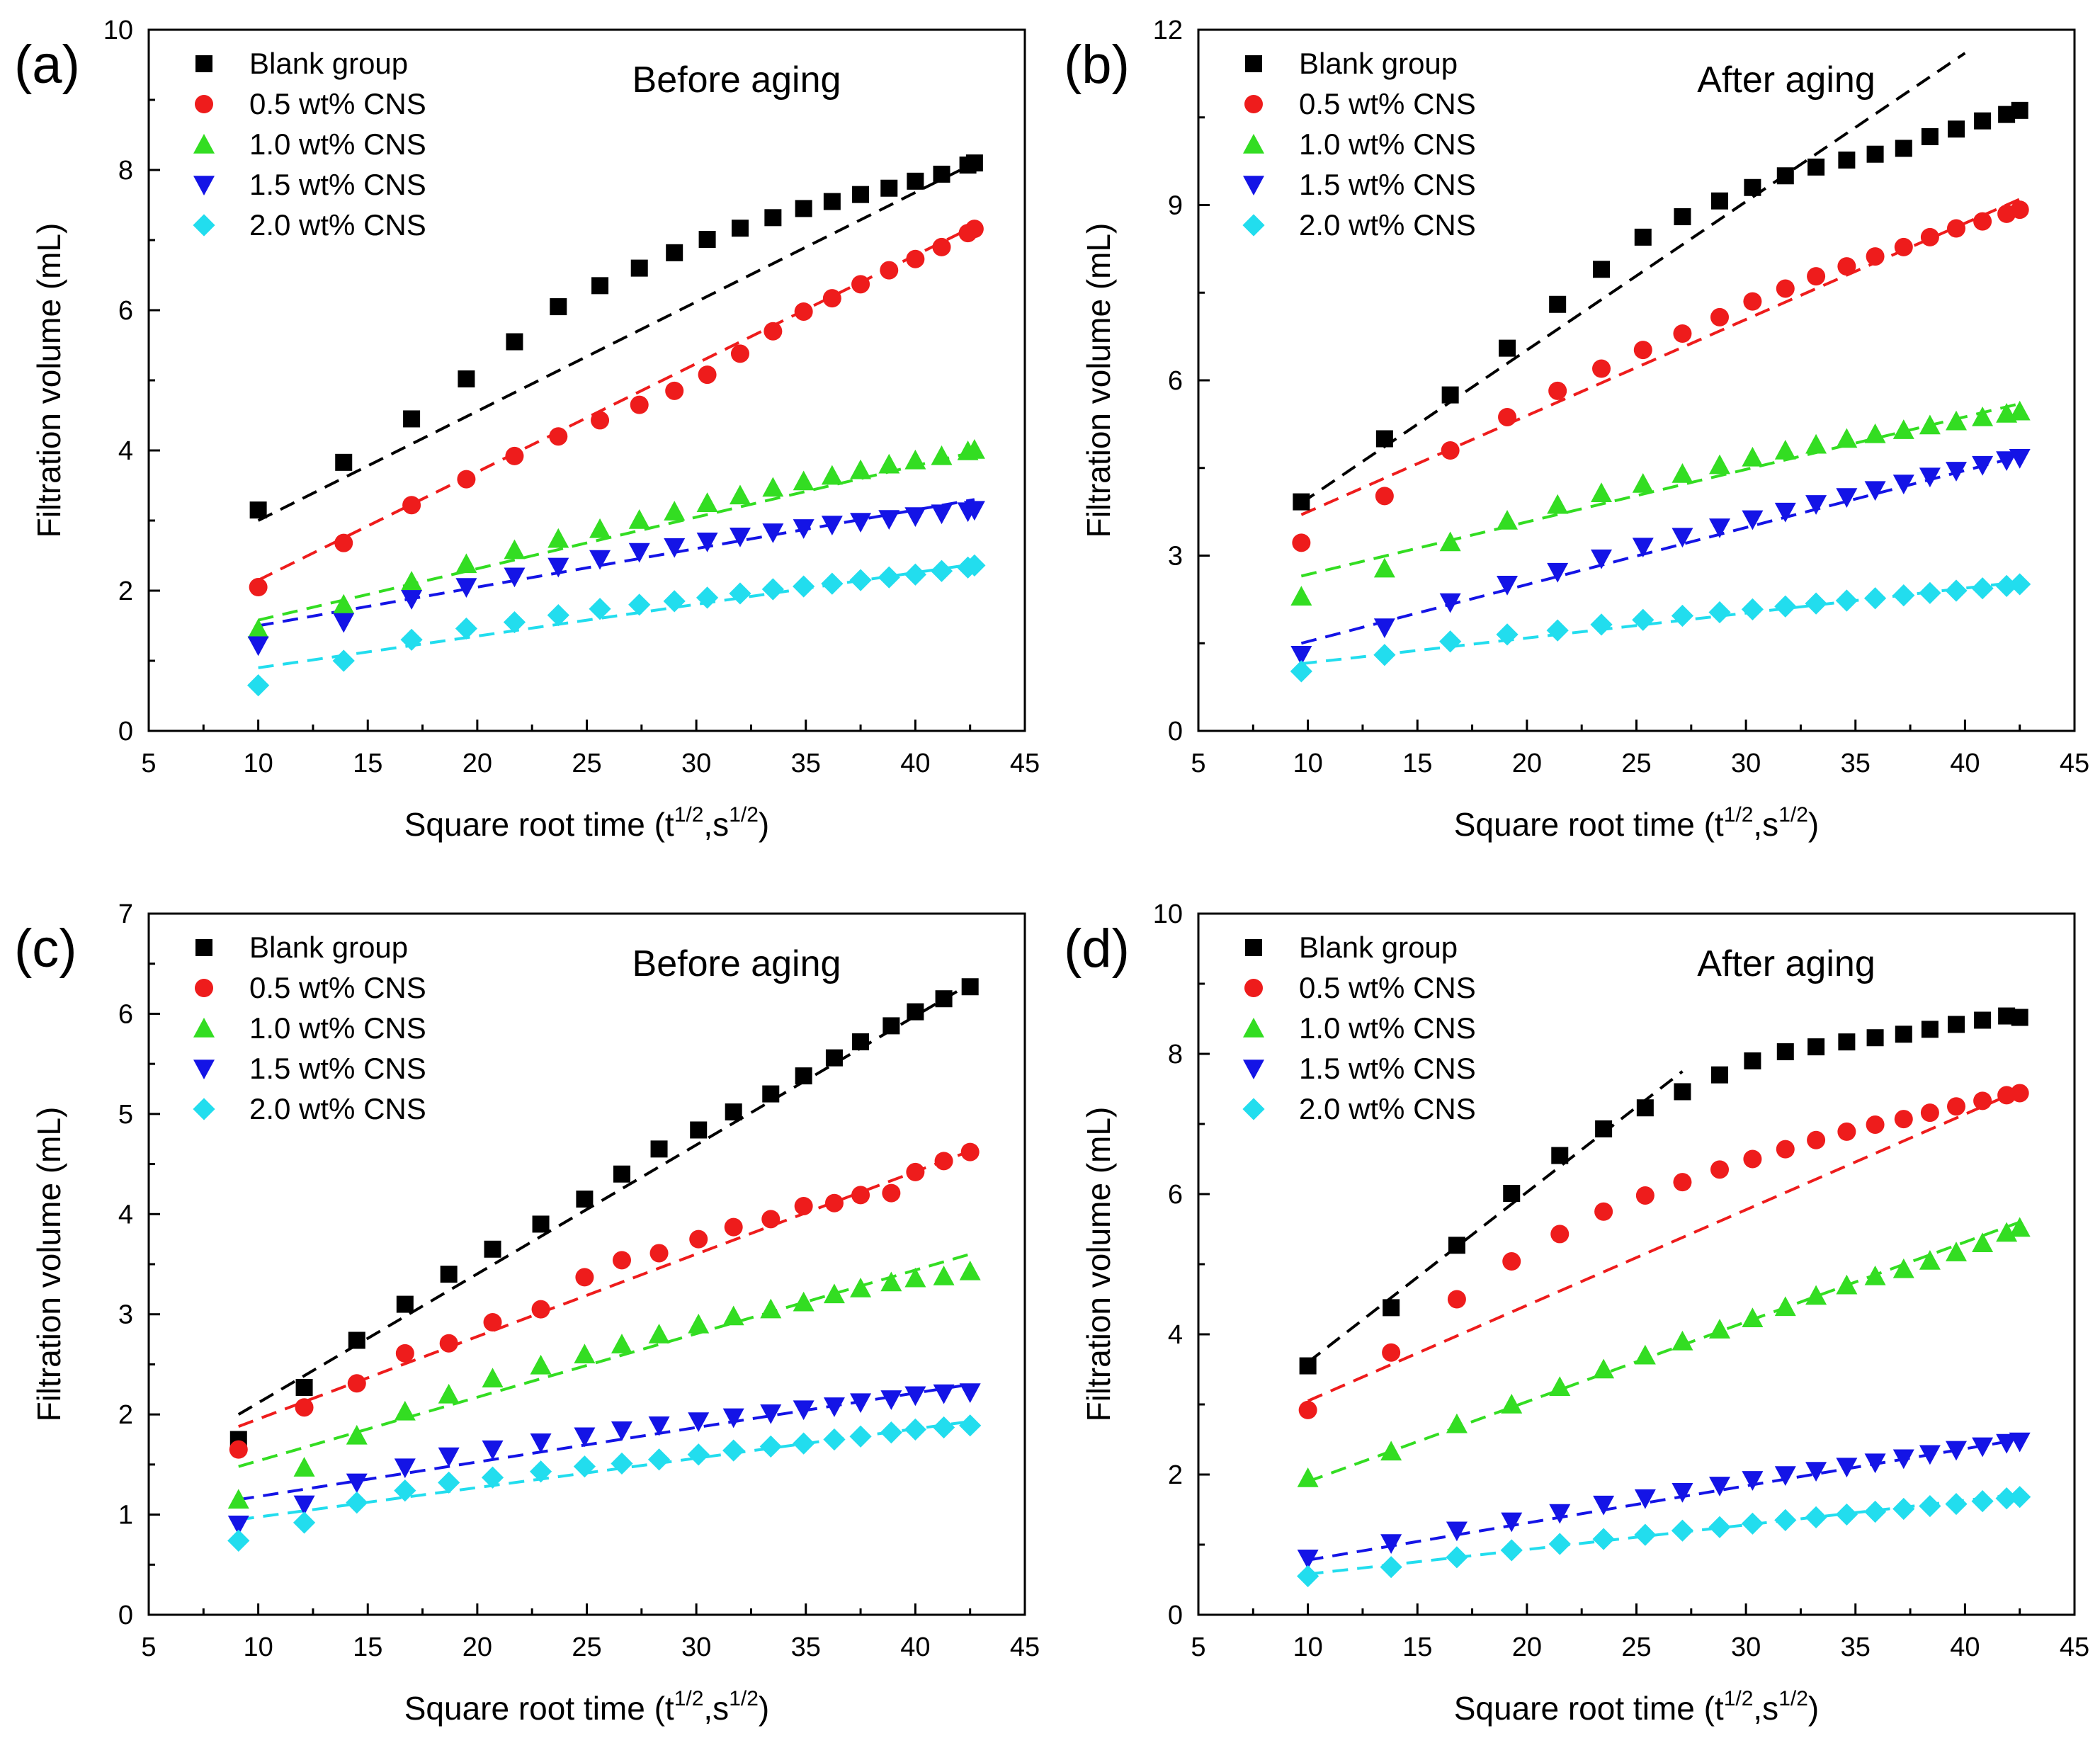  Describe the element at coordinates (1175, 1195) in the screenshot. I see `y-tick-label: 6` at that location.